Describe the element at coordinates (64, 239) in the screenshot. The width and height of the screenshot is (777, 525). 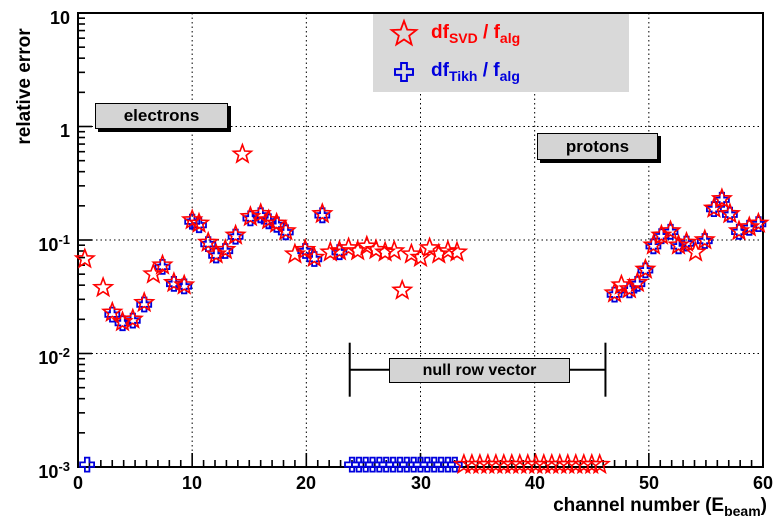
I see `y-tick-exp: -1` at that location.